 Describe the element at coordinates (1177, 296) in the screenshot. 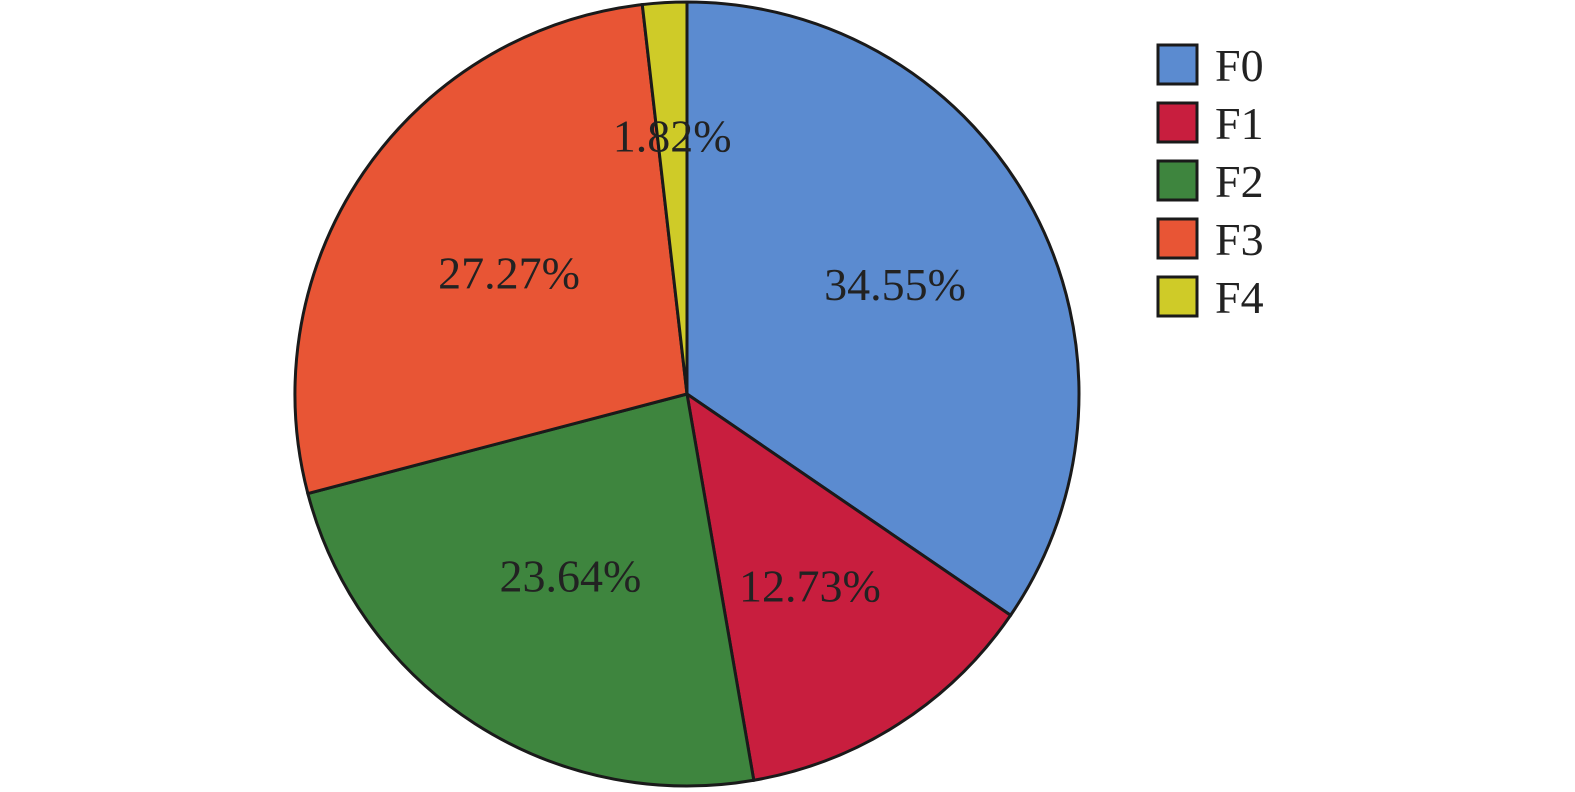

I see `legend-swatch-f4` at that location.